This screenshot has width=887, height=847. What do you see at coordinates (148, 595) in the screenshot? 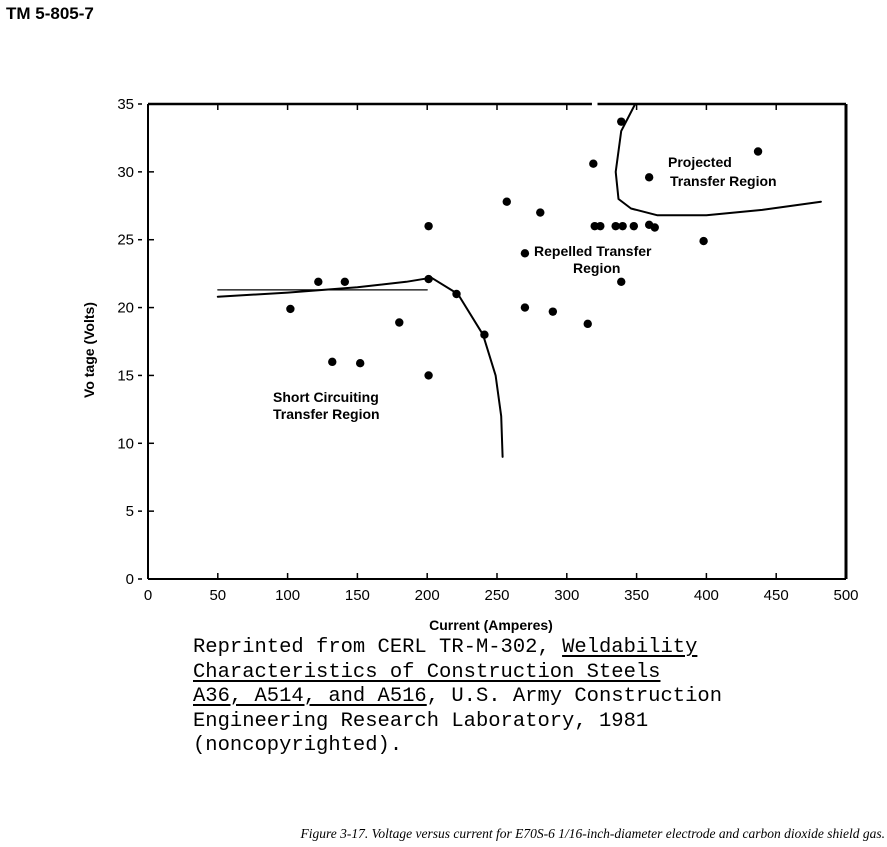
I see `x-tick-label: 0` at bounding box center [148, 595].